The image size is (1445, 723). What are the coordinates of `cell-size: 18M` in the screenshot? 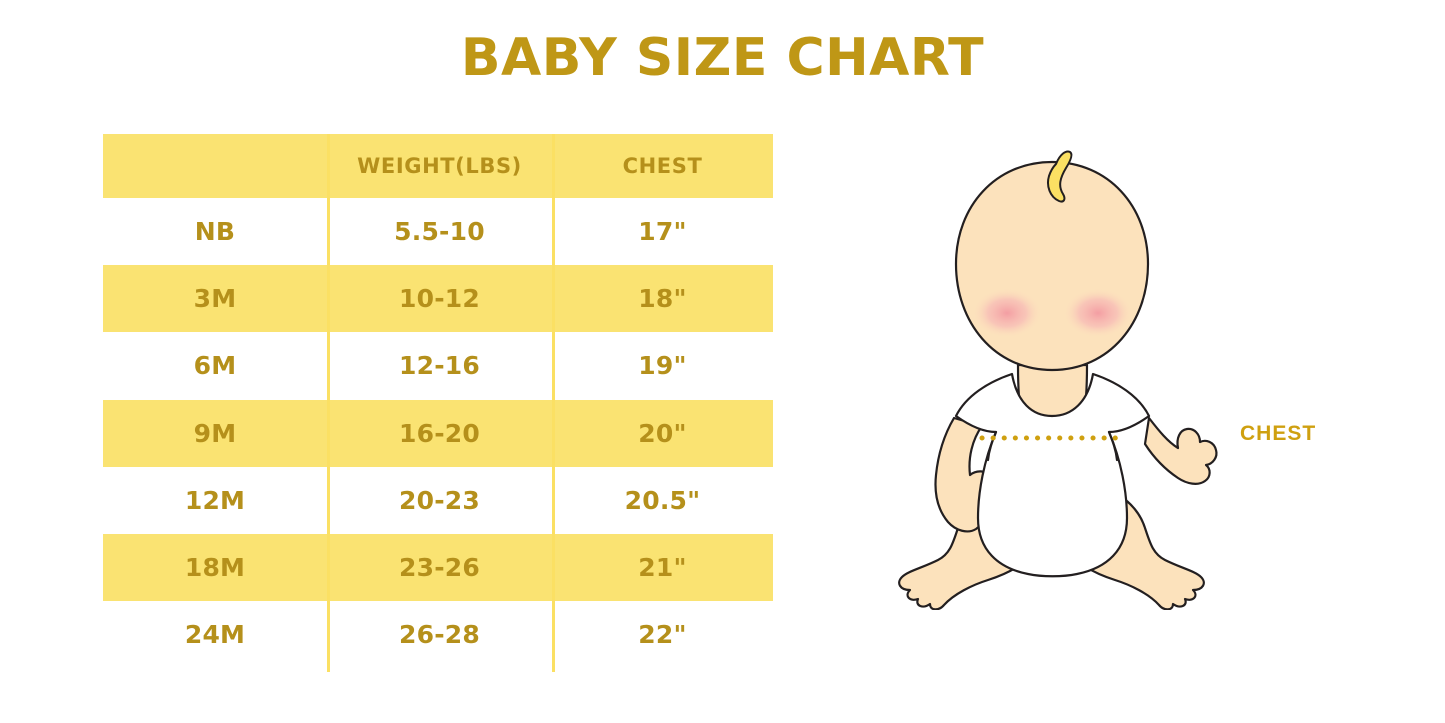 It's located at (215, 568).